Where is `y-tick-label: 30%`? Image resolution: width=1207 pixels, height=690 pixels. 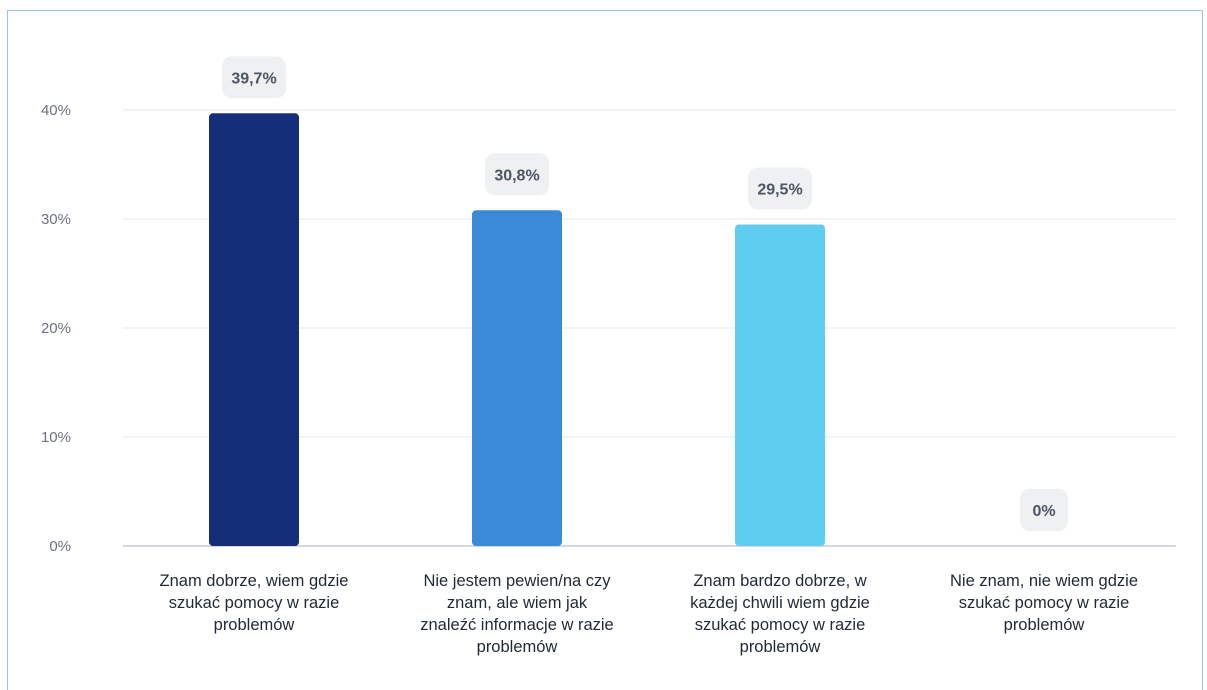
y-tick-label: 30% is located at coordinates (56, 219).